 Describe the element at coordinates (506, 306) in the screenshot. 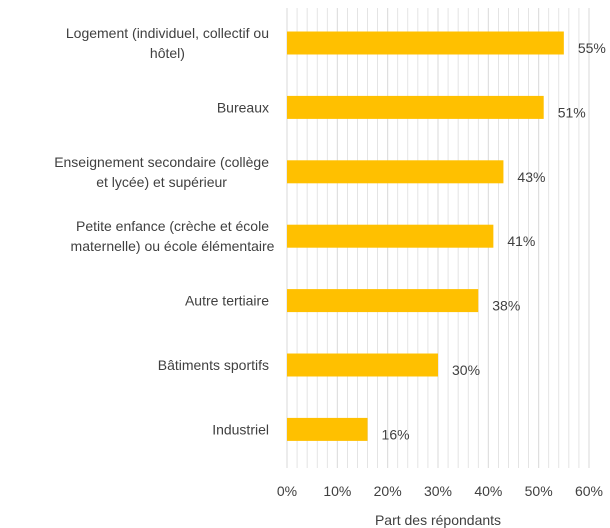

I see `data-label: 38%` at that location.